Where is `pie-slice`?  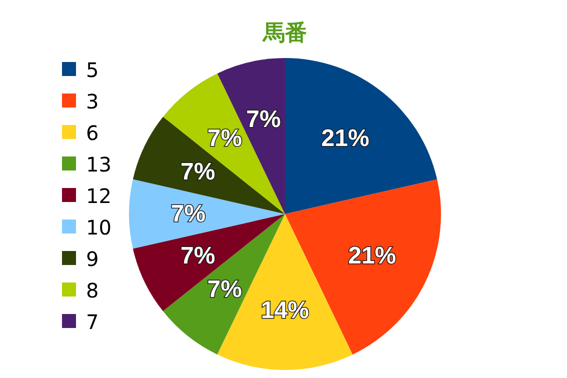 pie-slice is located at coordinates (361, 136).